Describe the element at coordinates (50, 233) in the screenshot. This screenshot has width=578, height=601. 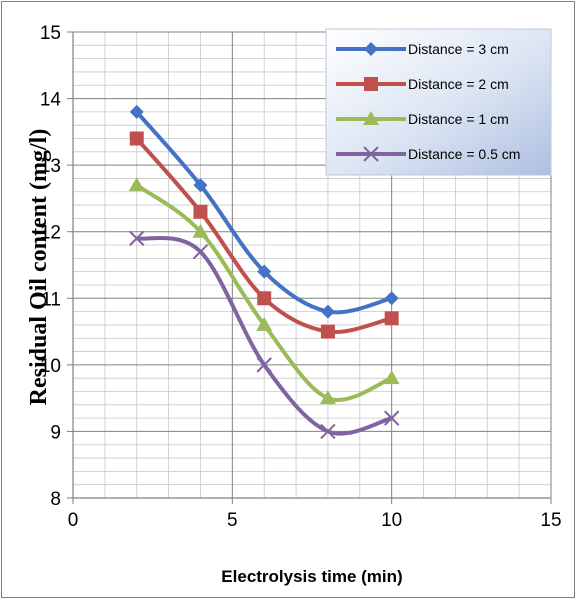
I see `y-tick-label: 12` at that location.